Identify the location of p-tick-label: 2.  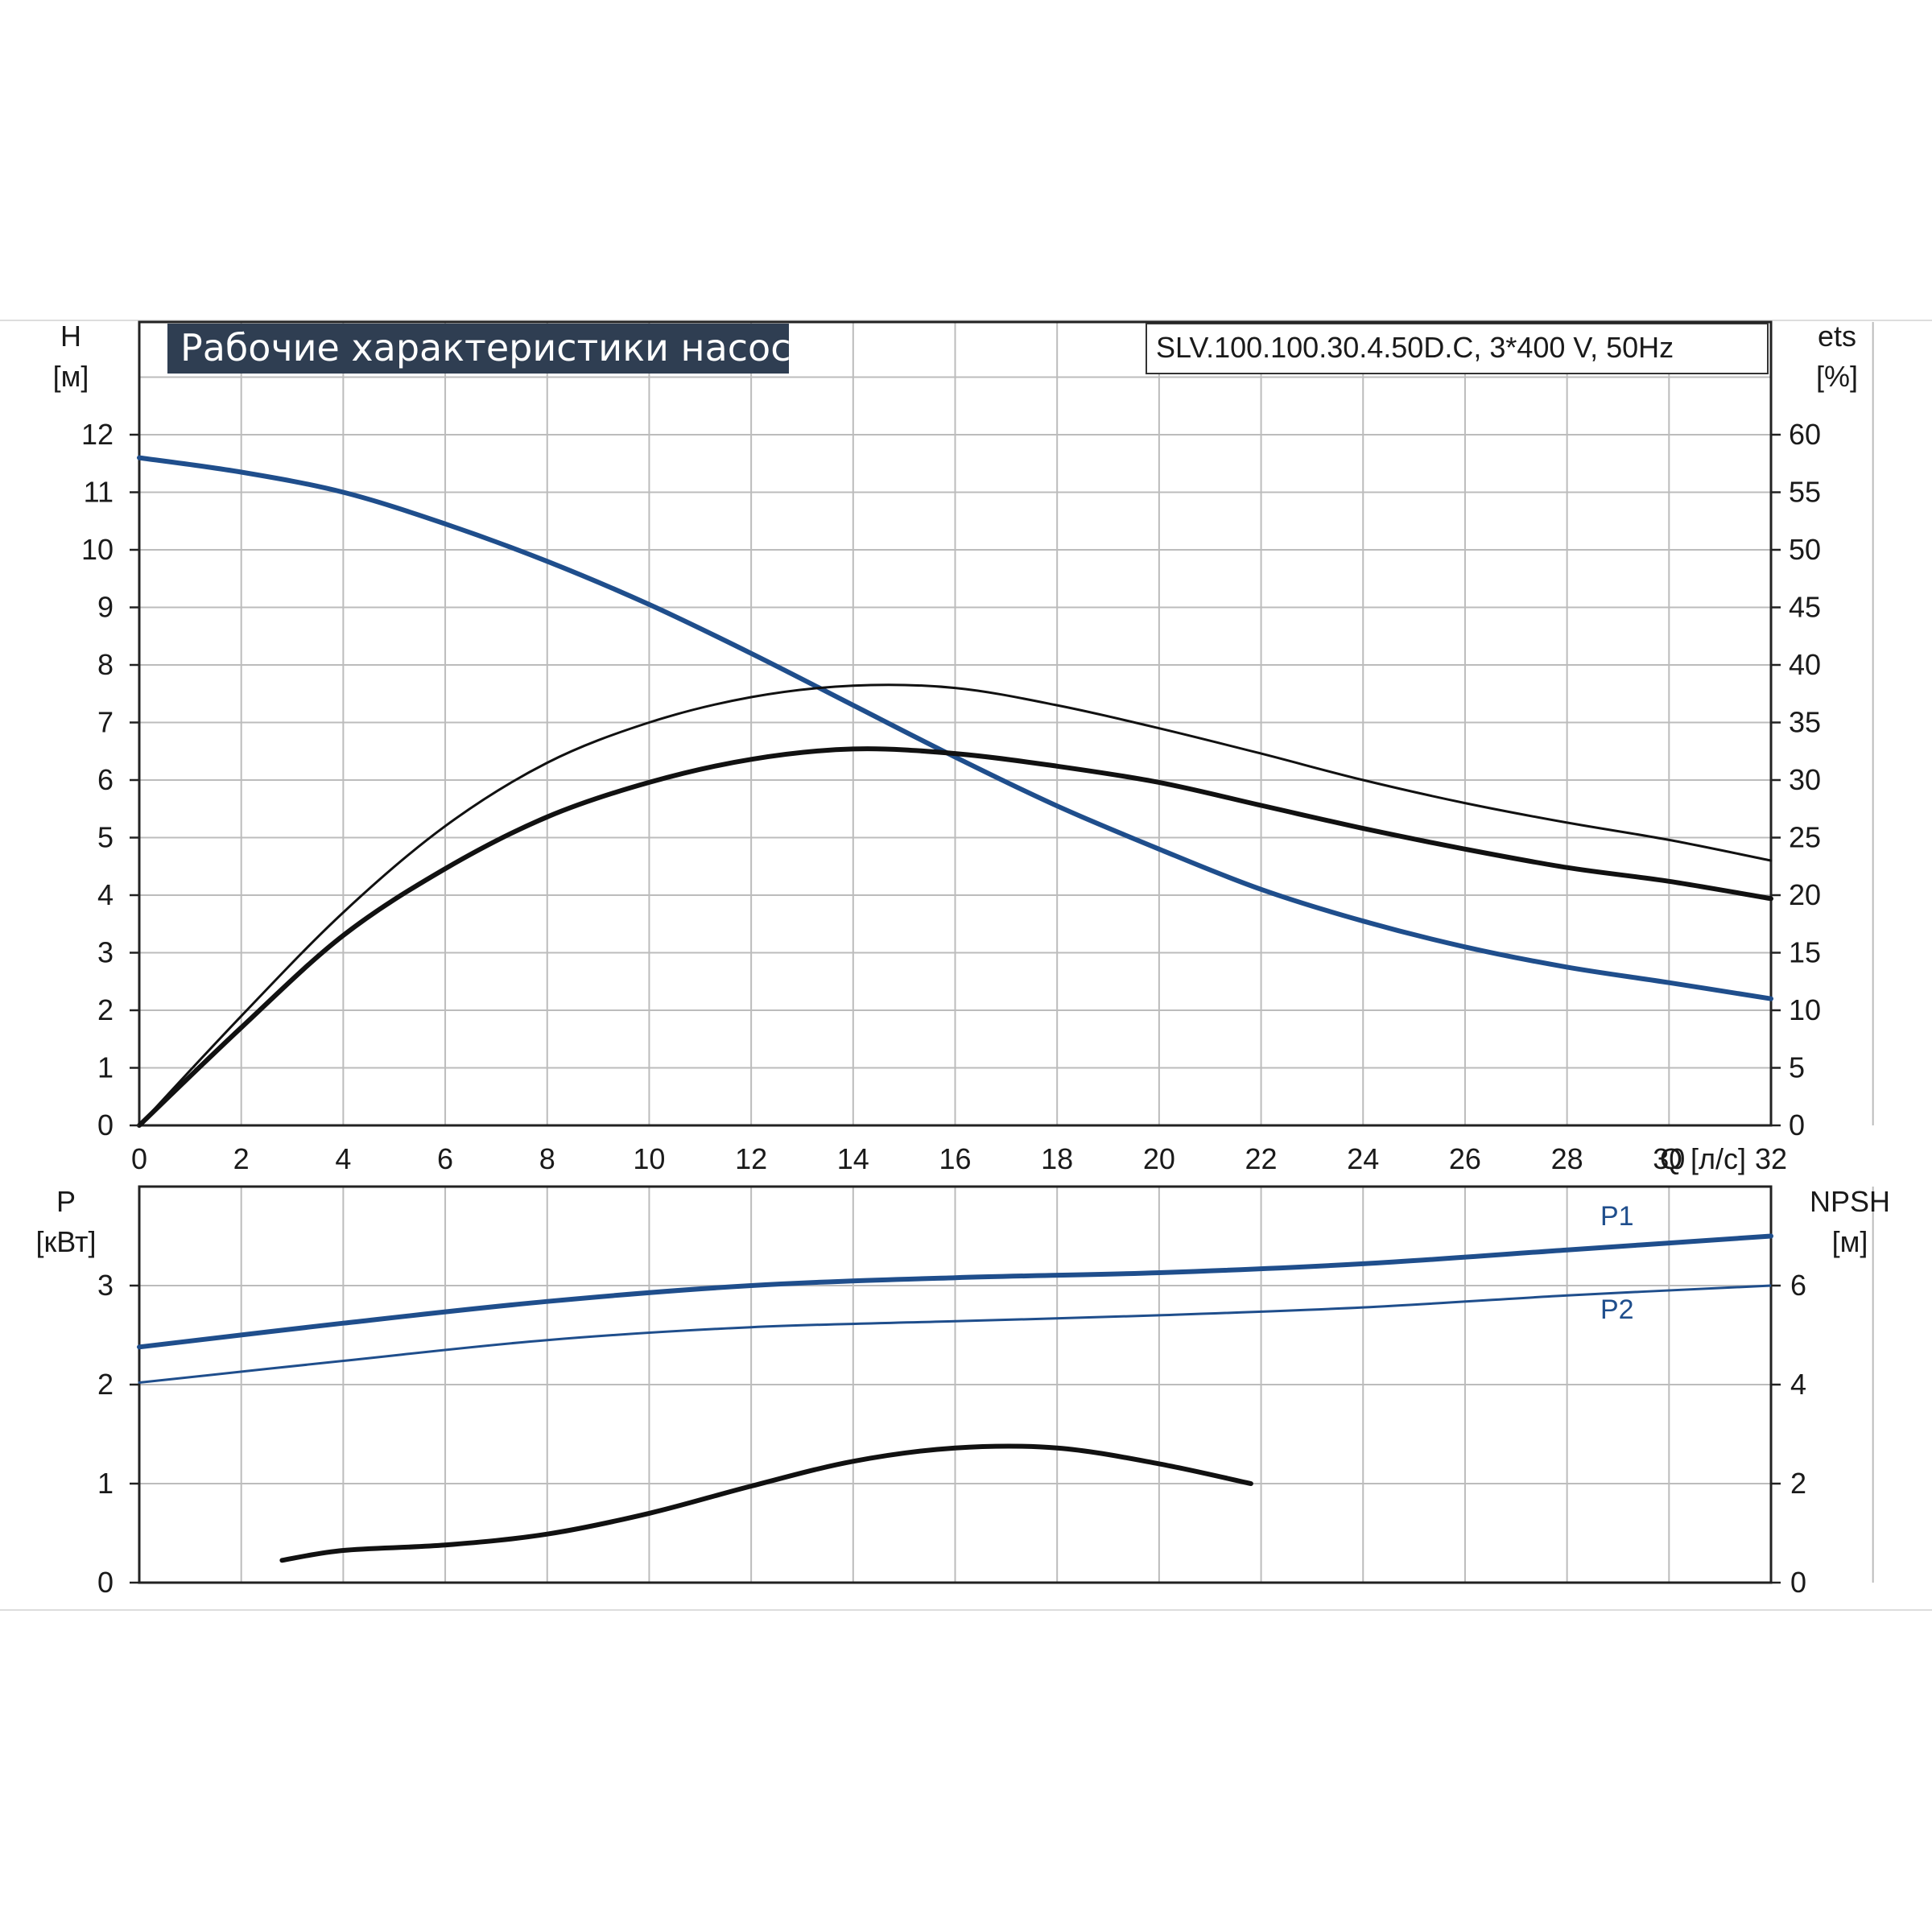
(106, 1384).